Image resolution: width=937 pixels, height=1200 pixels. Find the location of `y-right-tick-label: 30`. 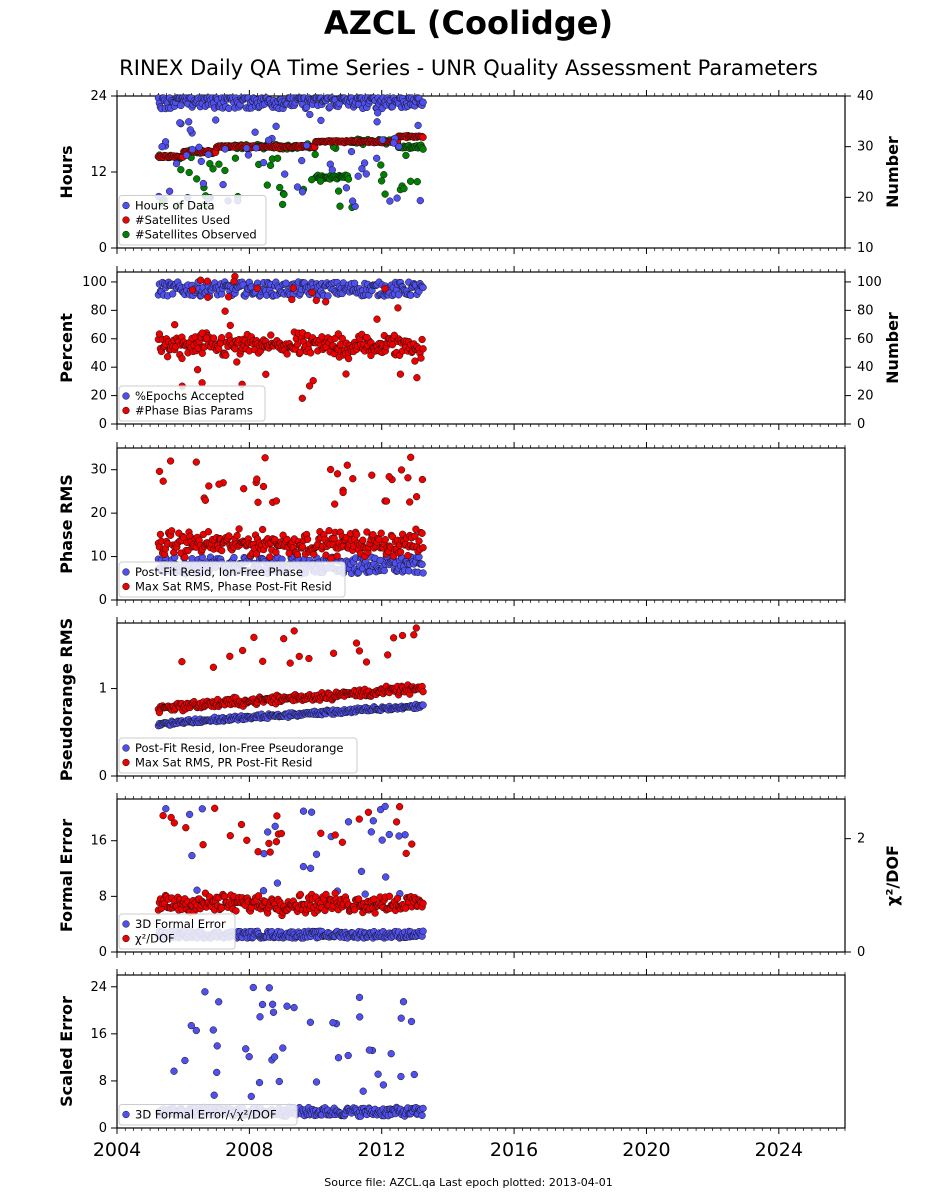

y-right-tick-label: 30 is located at coordinates (865, 147).